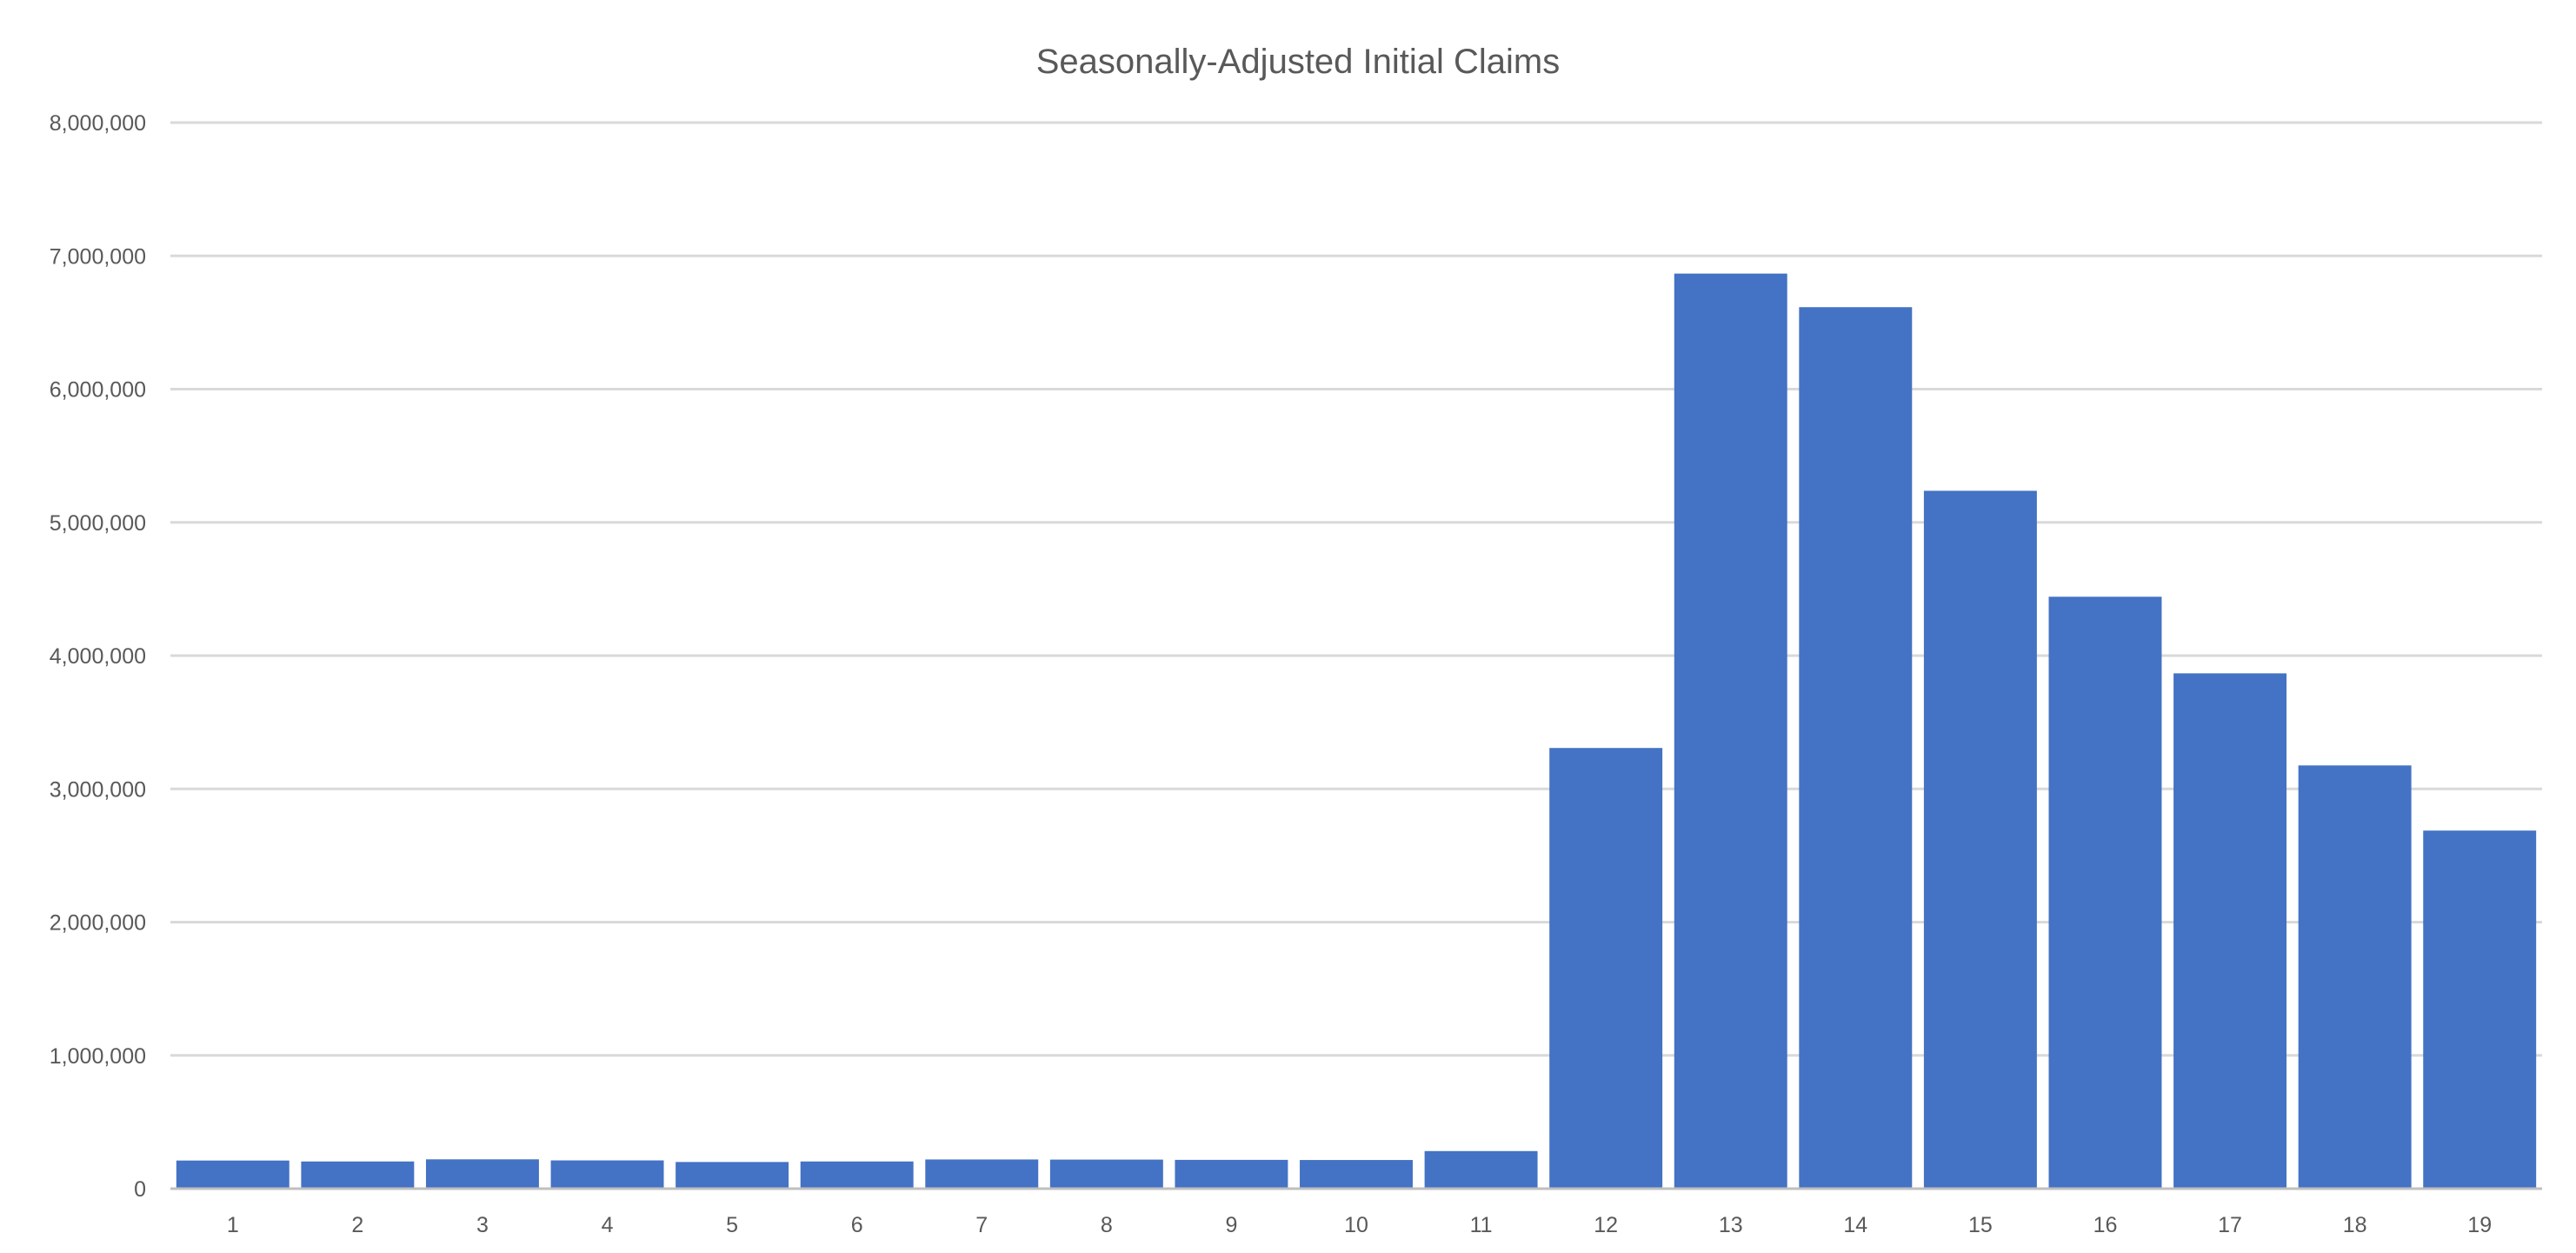 The image size is (2576, 1253). What do you see at coordinates (981, 1225) in the screenshot?
I see `x-tick-label: 7` at bounding box center [981, 1225].